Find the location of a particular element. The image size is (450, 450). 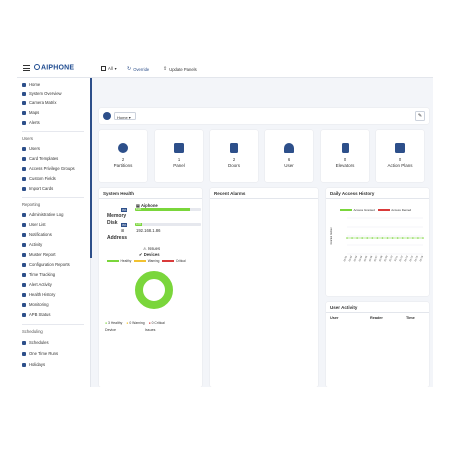

dashboard-view-value: Home is located at coordinates (122, 117).